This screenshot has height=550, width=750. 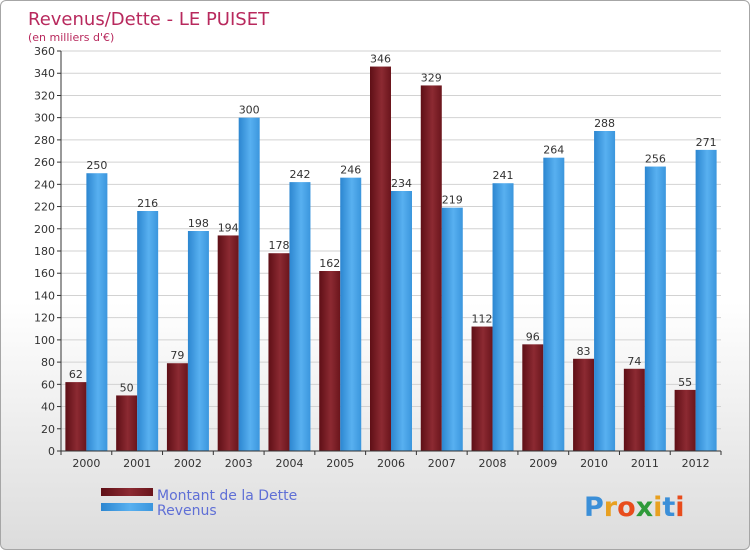 What do you see at coordinates (626, 507) in the screenshot?
I see `logo-letter: o` at bounding box center [626, 507].